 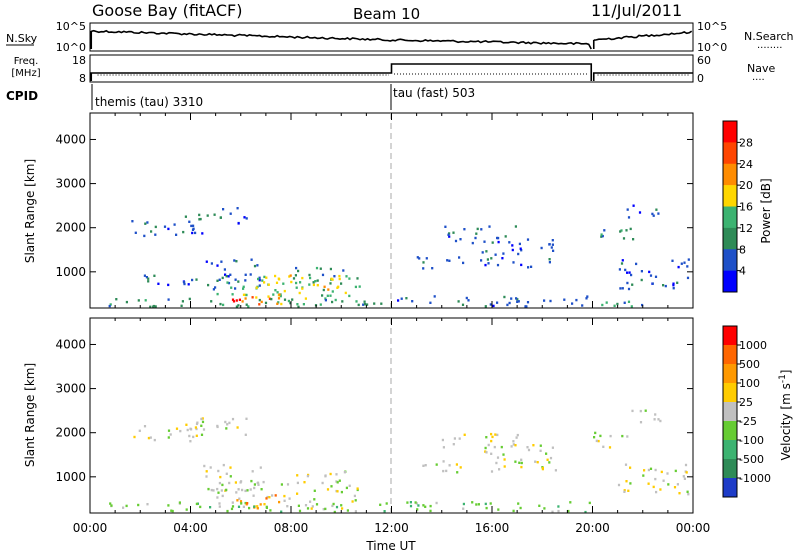 I want to click on freq-tick-bottom: 8, so click(x=82, y=78).